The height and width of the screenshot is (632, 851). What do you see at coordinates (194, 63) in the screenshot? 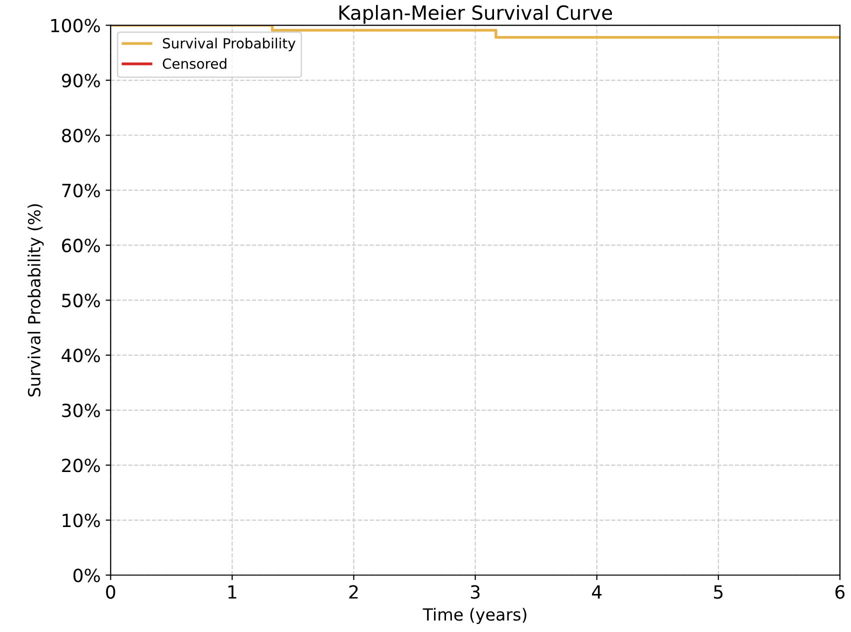
I see `legend-label: Censored` at bounding box center [194, 63].